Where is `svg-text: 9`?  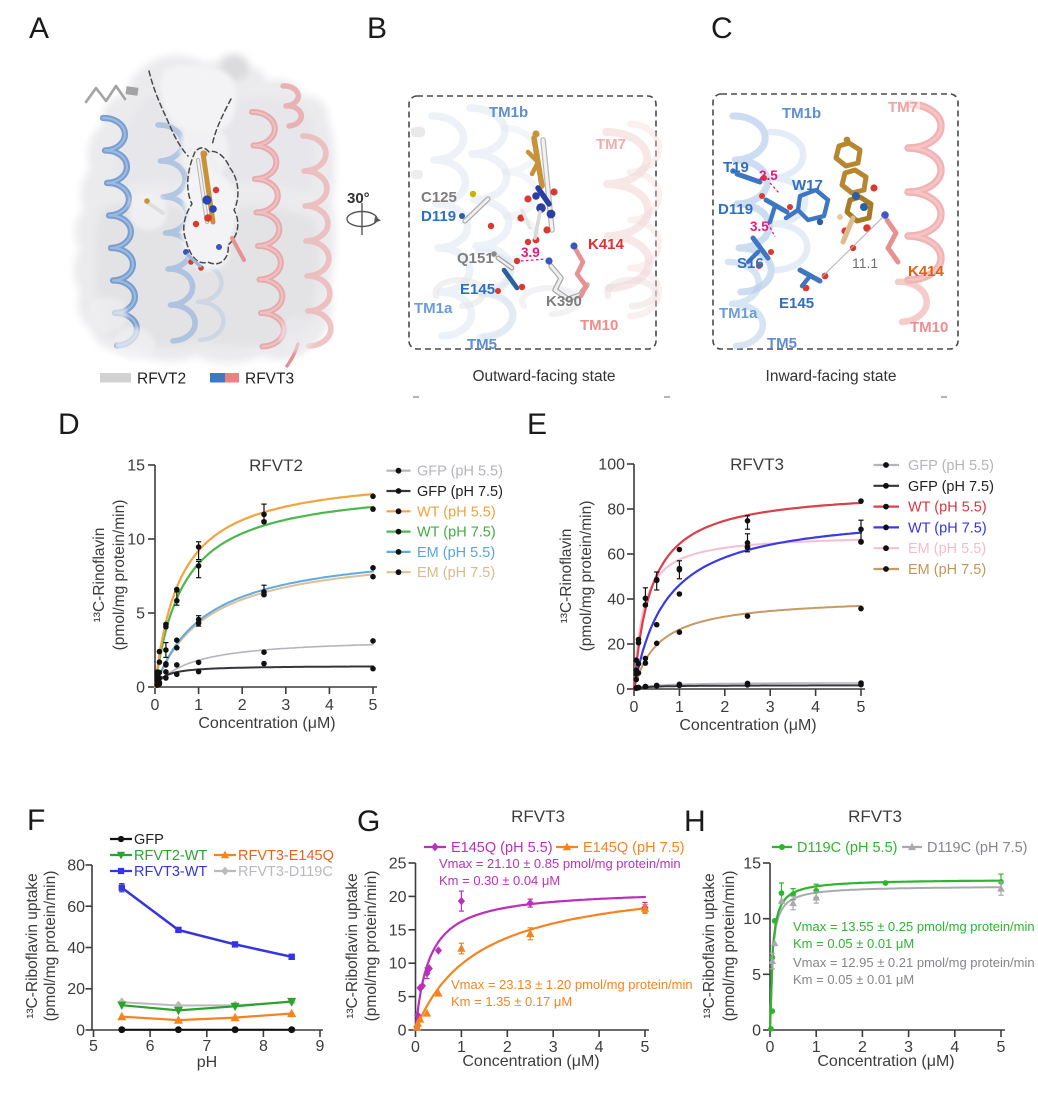
svg-text: 9 is located at coordinates (320, 1046).